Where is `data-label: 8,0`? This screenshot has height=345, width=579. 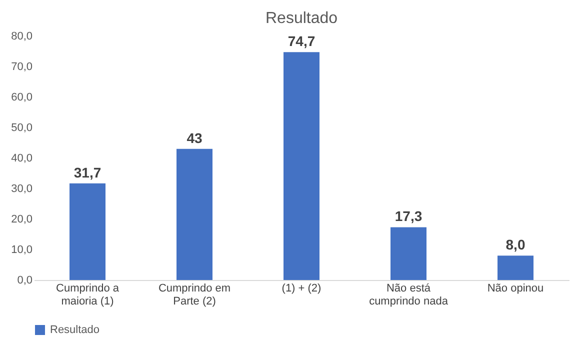
data-label: 8,0 is located at coordinates (516, 244).